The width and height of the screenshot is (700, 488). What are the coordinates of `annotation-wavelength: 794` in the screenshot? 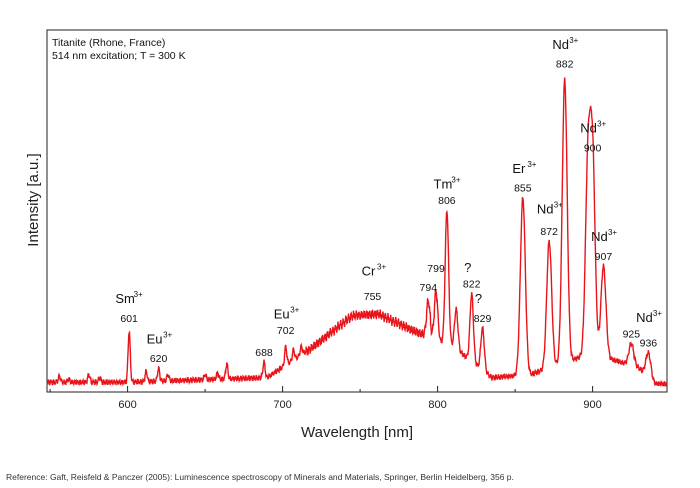 It's located at (429, 288).